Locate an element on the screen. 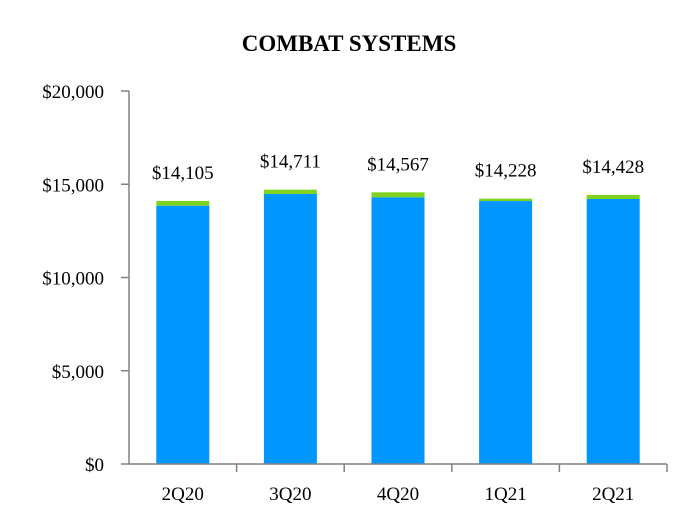 This screenshot has width=698, height=532. bar-data-label: $14,567 is located at coordinates (398, 164).